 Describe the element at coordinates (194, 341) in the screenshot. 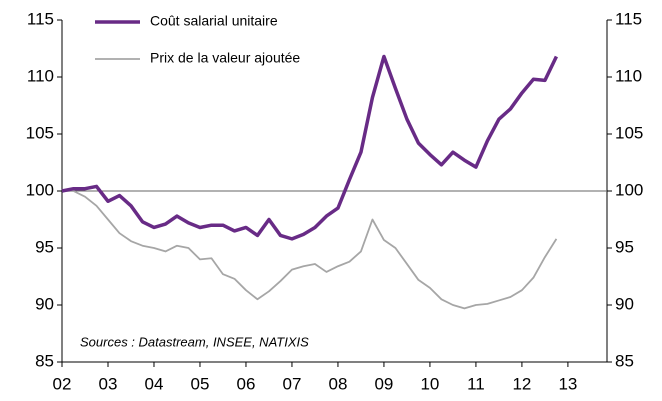

I see `annotation: Sources : Datastream, INSEE, NATIXIS` at that location.